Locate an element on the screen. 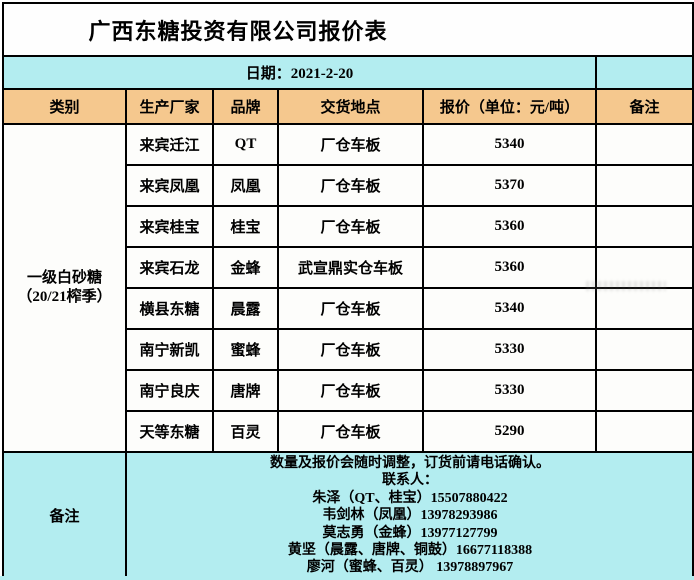 Image resolution: width=694 pixels, height=580 pixels. price-cell: 5370 is located at coordinates (509, 185).